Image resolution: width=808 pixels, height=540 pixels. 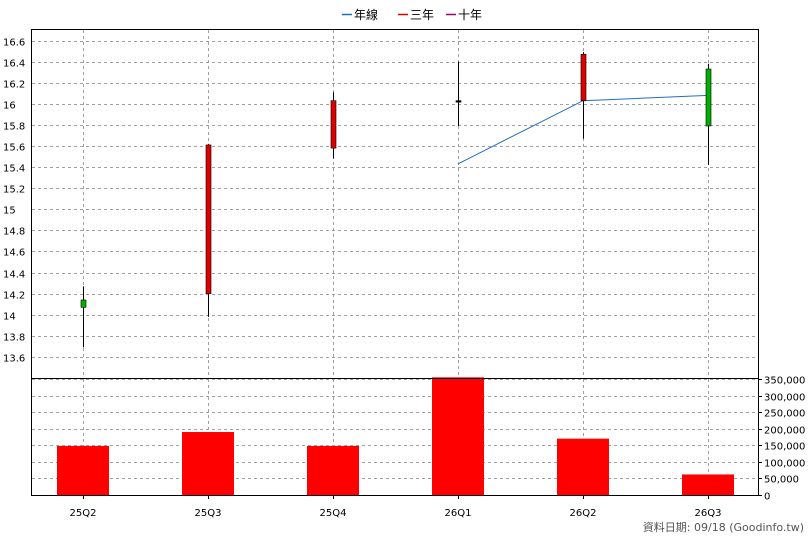 What do you see at coordinates (14, 127) in the screenshot?
I see `price-tick-label: 15.8` at bounding box center [14, 127].